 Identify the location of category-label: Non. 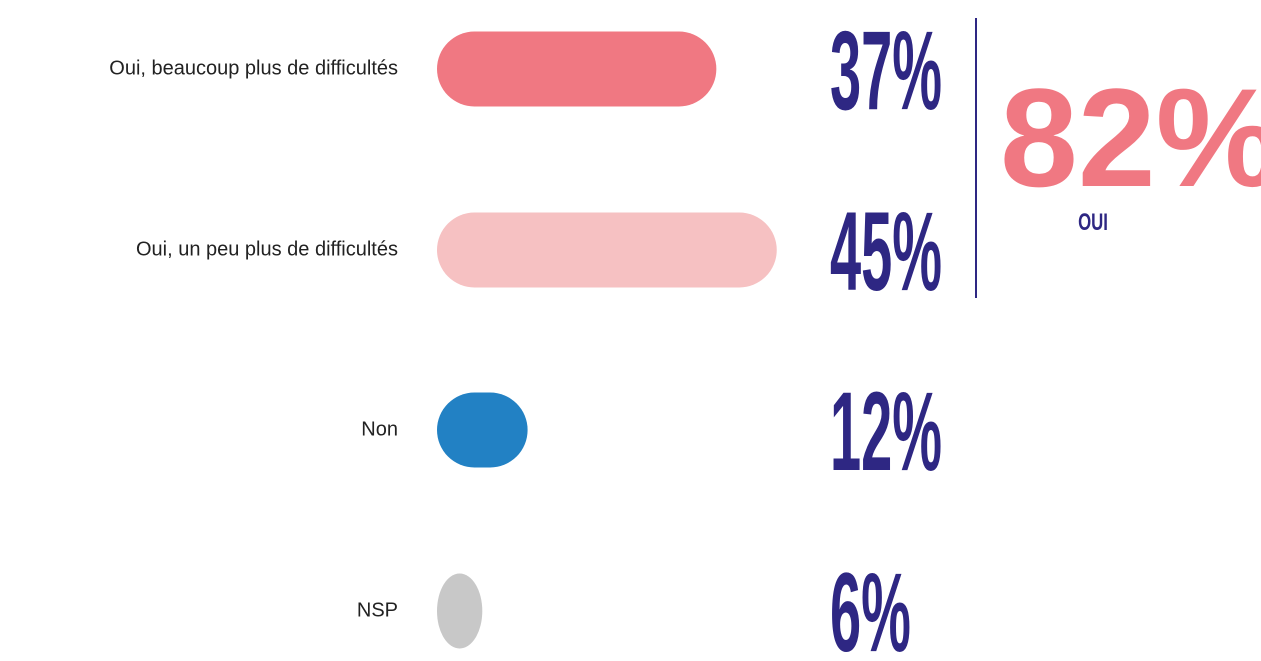
(379, 429).